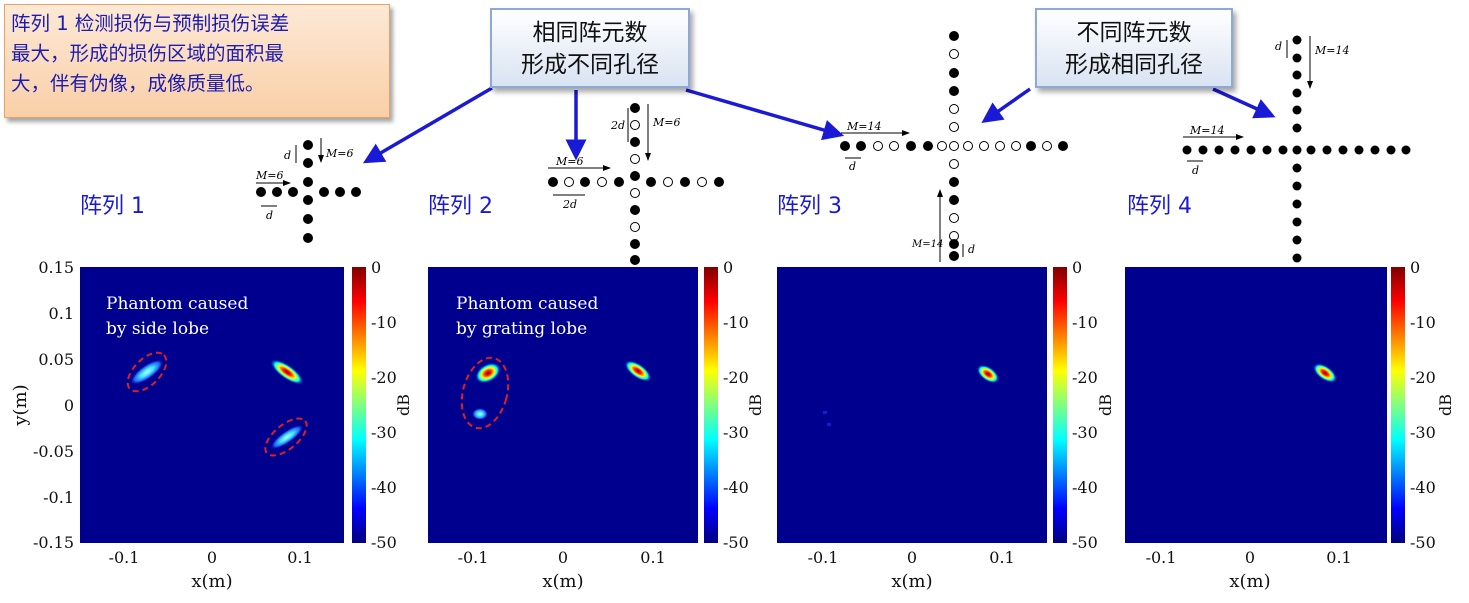 This screenshot has width=1469, height=603. What do you see at coordinates (460, 206) in the screenshot?
I see `array-label-2: 阵列 2` at bounding box center [460, 206].